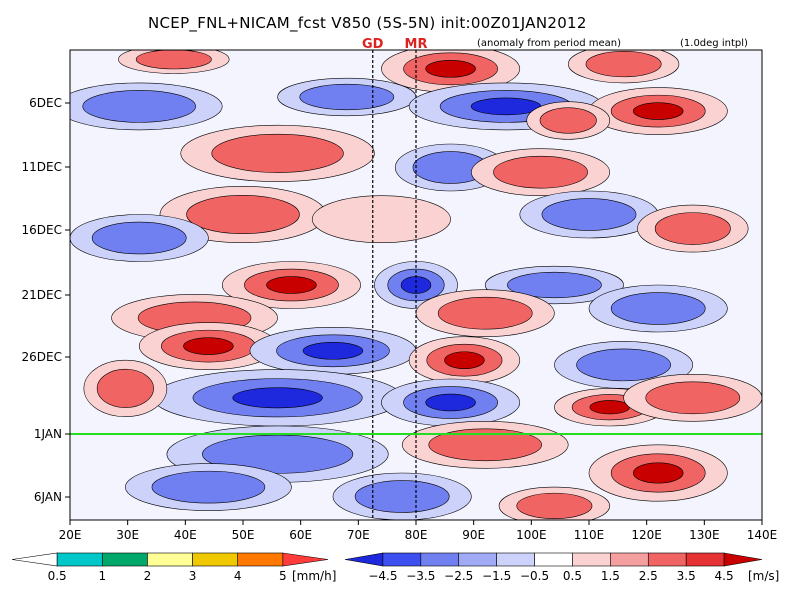  What do you see at coordinates (48, 497) in the screenshot?
I see `y-tick-label: 6JAN` at bounding box center [48, 497].